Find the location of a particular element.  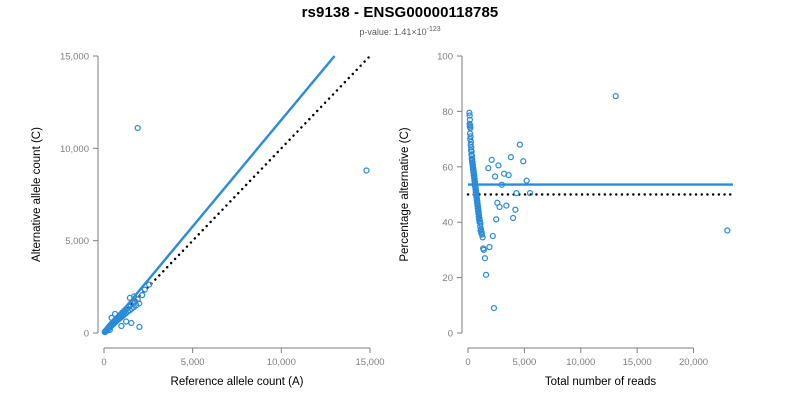

left-y-tick-label: 5,000 is located at coordinates (77, 241).